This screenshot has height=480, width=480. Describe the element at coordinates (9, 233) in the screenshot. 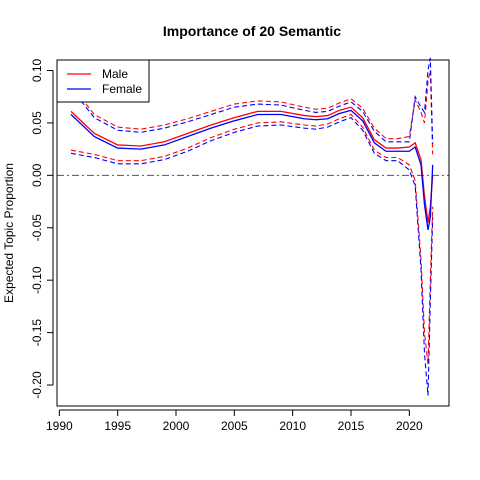

I see `y-axis-title: Expected Topic Proportion` at that location.